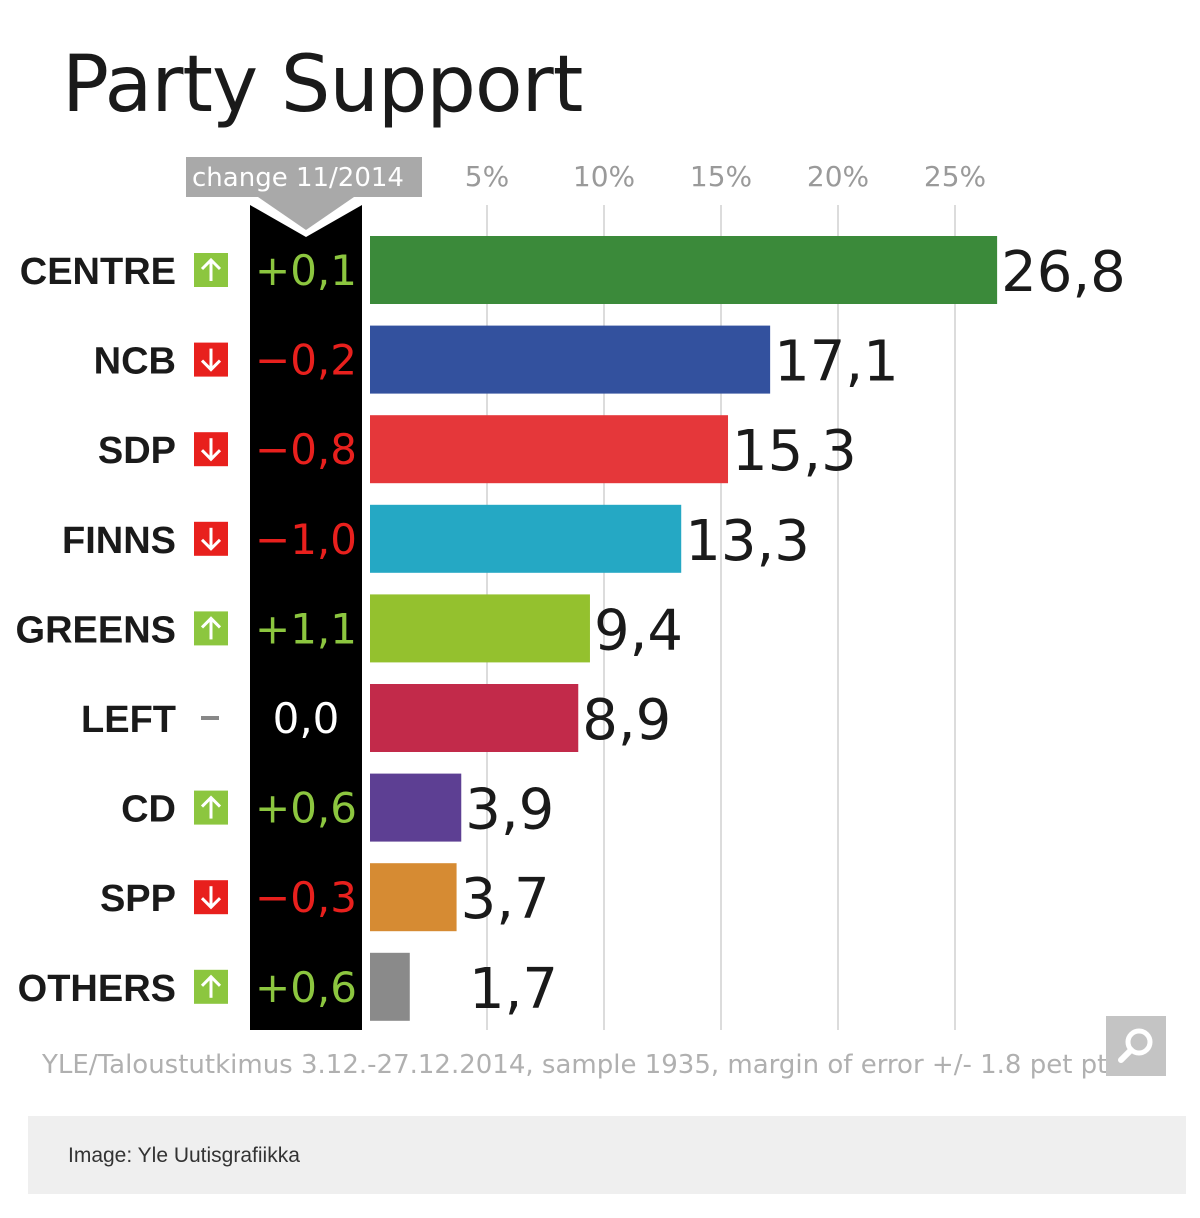 The image size is (1200, 1218). What do you see at coordinates (1063, 272) in the screenshot?
I see `value-label: 26,8` at bounding box center [1063, 272].